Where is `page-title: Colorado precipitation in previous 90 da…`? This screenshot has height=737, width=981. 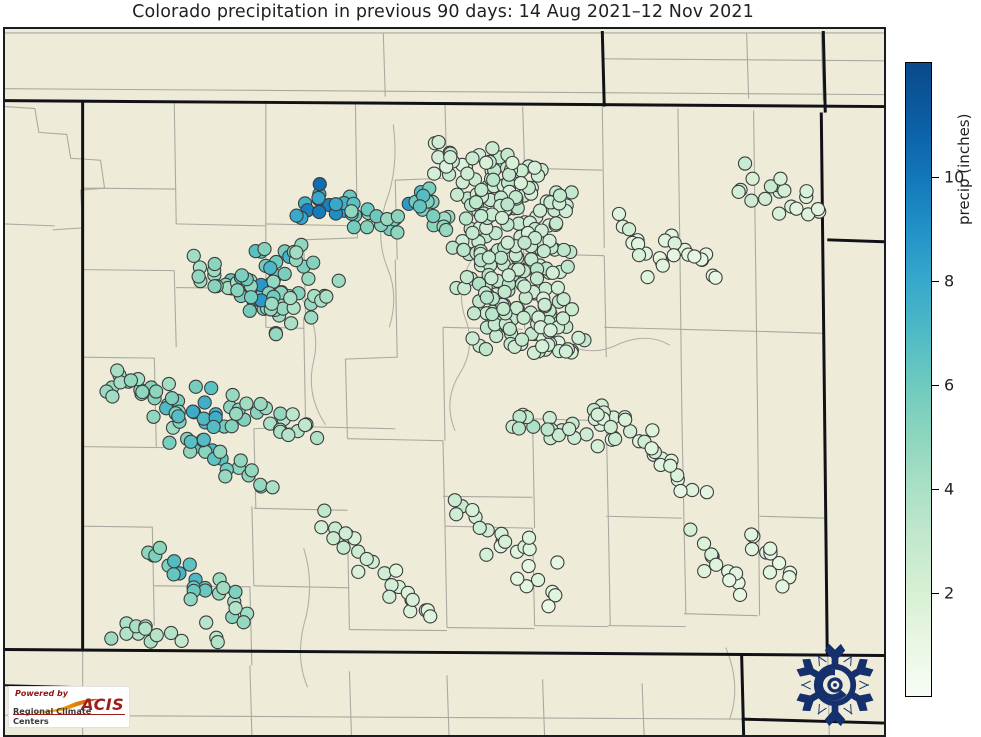 page-title: Colorado precipitation in previous 90 da… is located at coordinates (443, 12).